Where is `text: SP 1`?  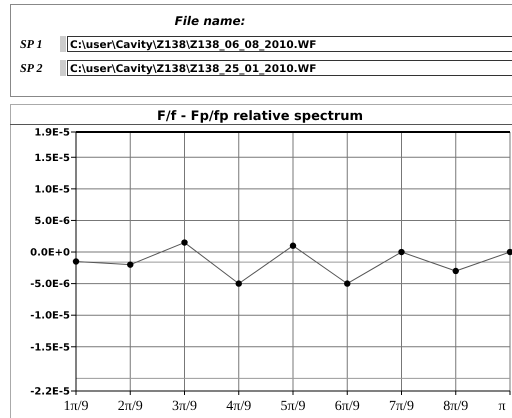 text: SP 1 is located at coordinates (31, 44).